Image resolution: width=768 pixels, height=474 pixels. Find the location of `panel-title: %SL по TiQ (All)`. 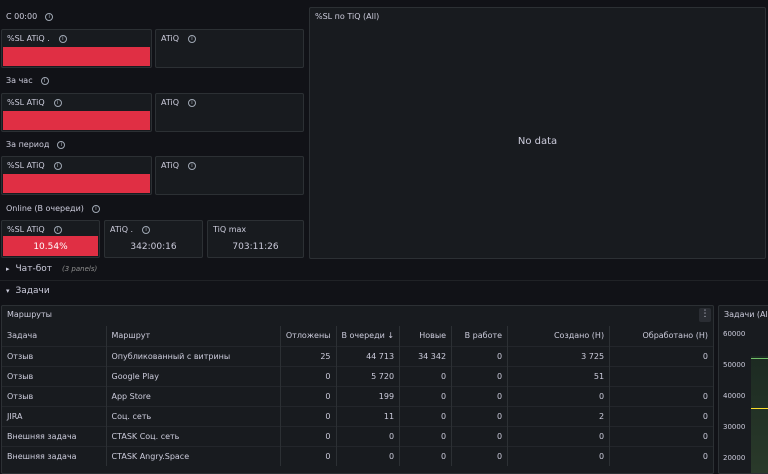

panel-title: %SL по TiQ (All) is located at coordinates (347, 16).